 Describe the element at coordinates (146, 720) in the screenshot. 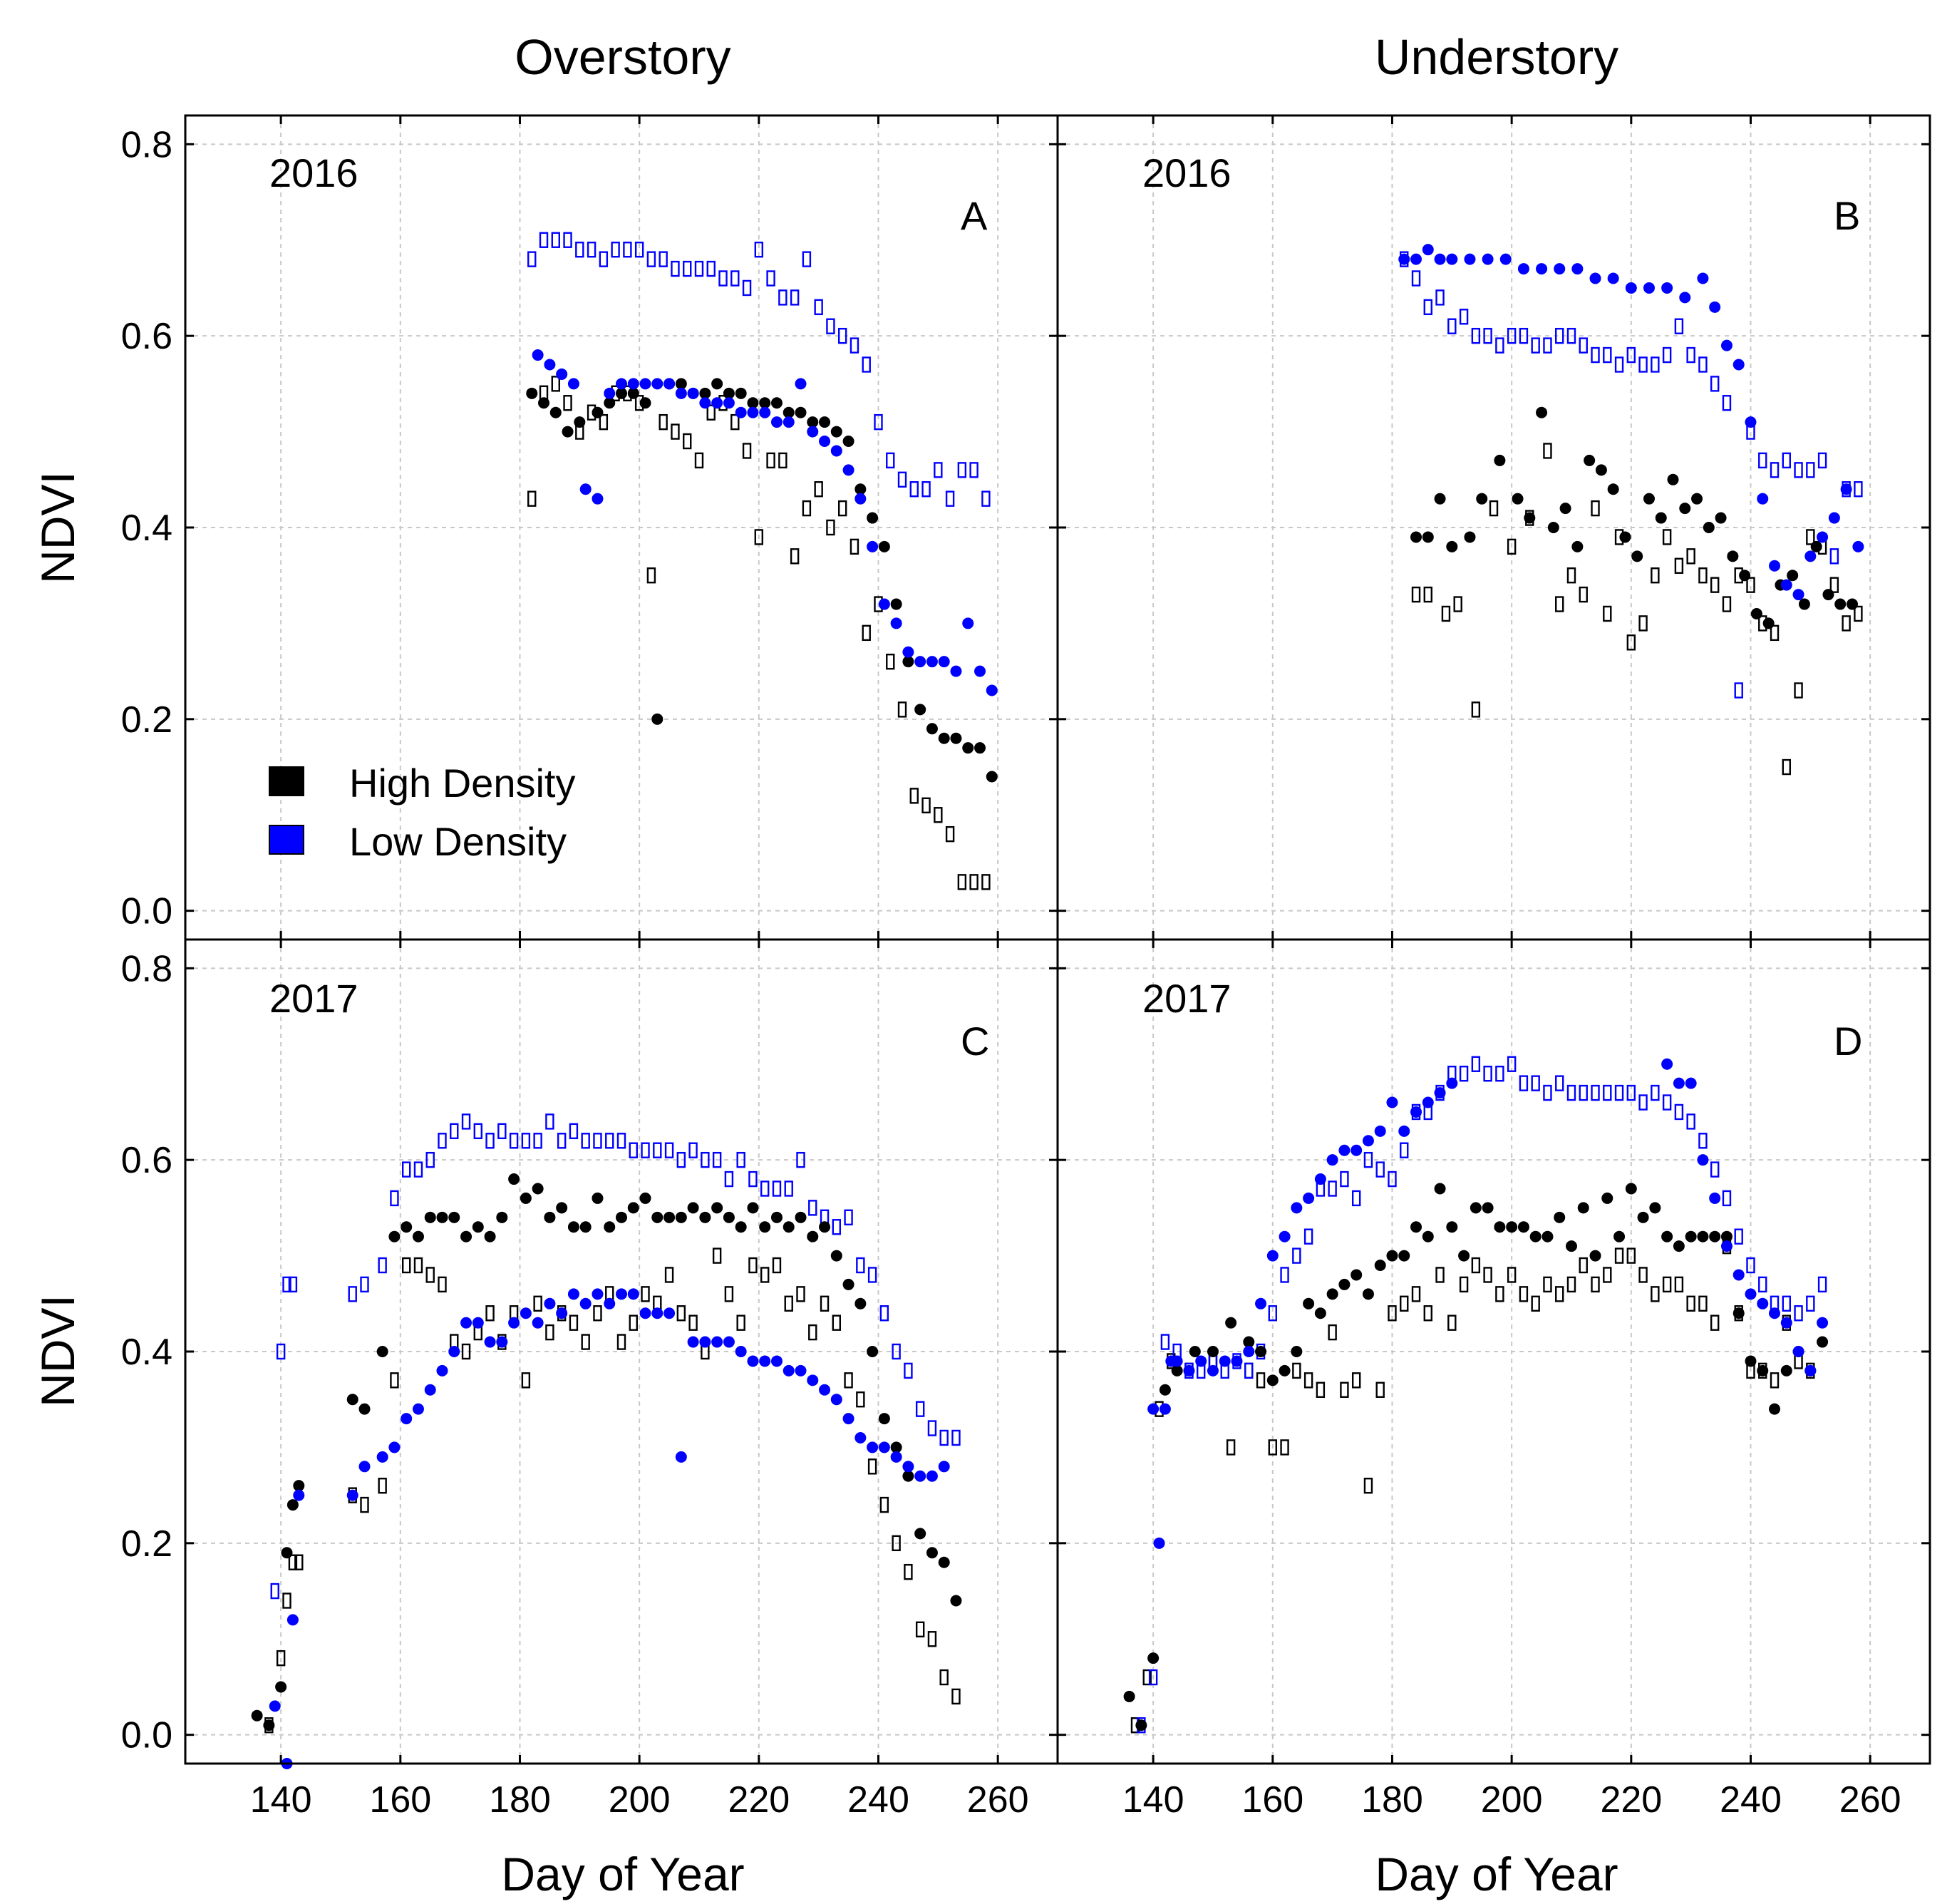

I see `panel-a-ytick-label: 0.2` at that location.